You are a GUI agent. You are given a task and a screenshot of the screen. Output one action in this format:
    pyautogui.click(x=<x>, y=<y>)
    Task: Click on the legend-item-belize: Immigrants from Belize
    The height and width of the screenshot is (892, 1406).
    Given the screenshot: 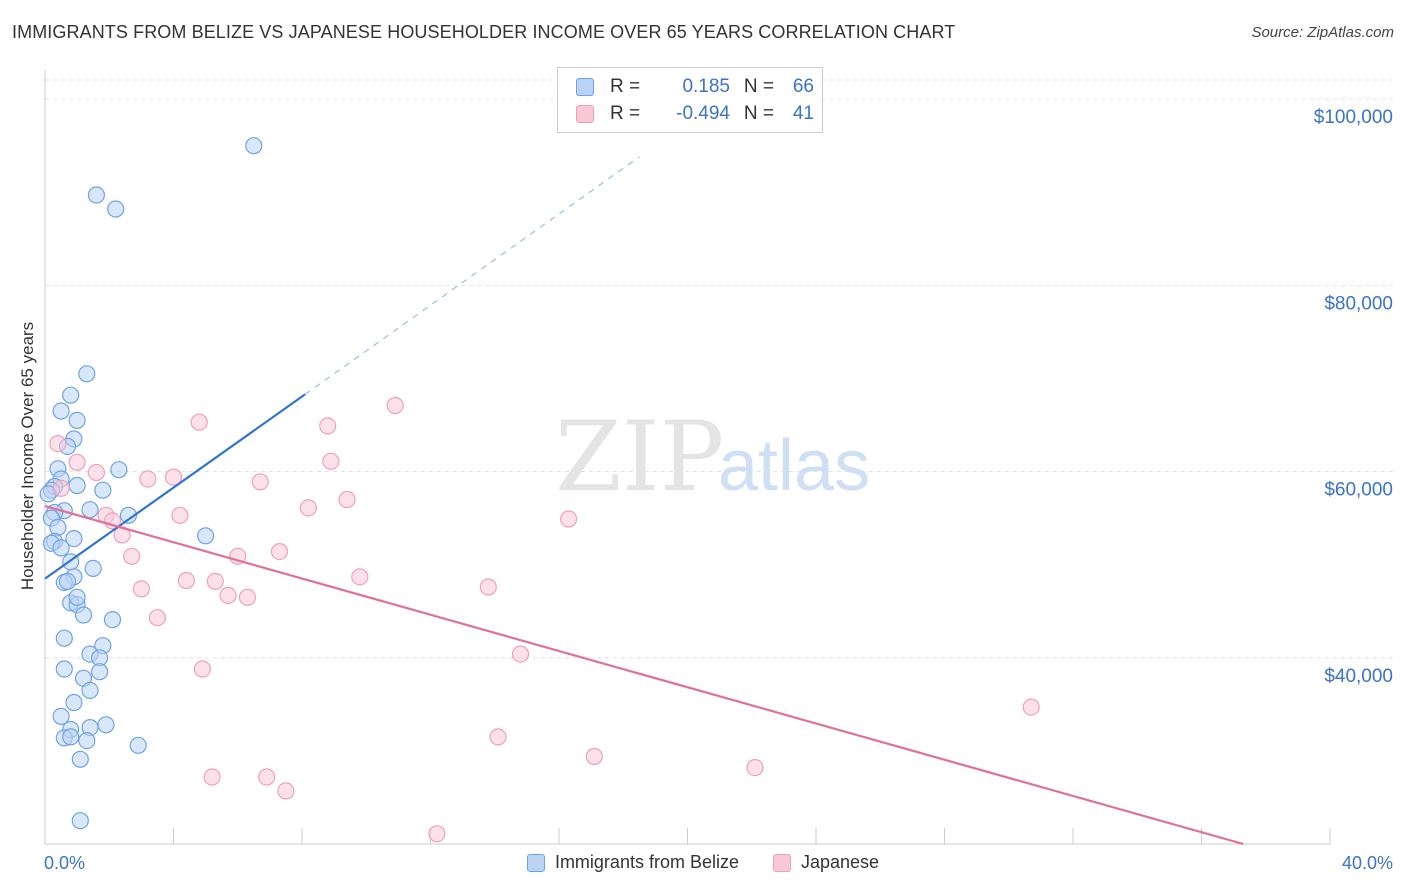 What is the action you would take?
    pyautogui.click(x=632, y=862)
    